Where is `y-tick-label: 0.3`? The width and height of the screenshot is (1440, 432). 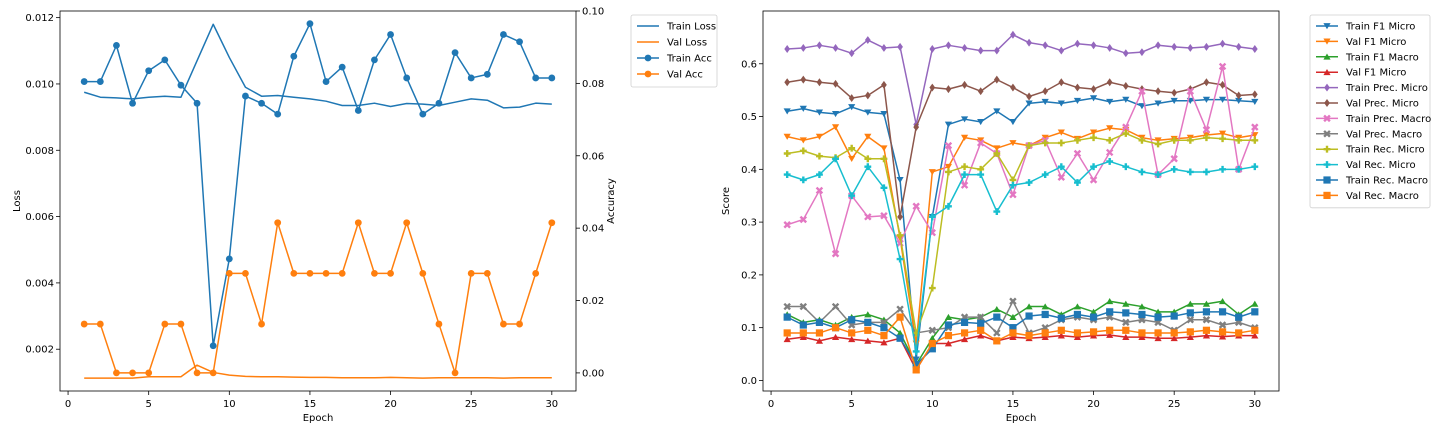
y-tick-label: 0.3 is located at coordinates (749, 223).